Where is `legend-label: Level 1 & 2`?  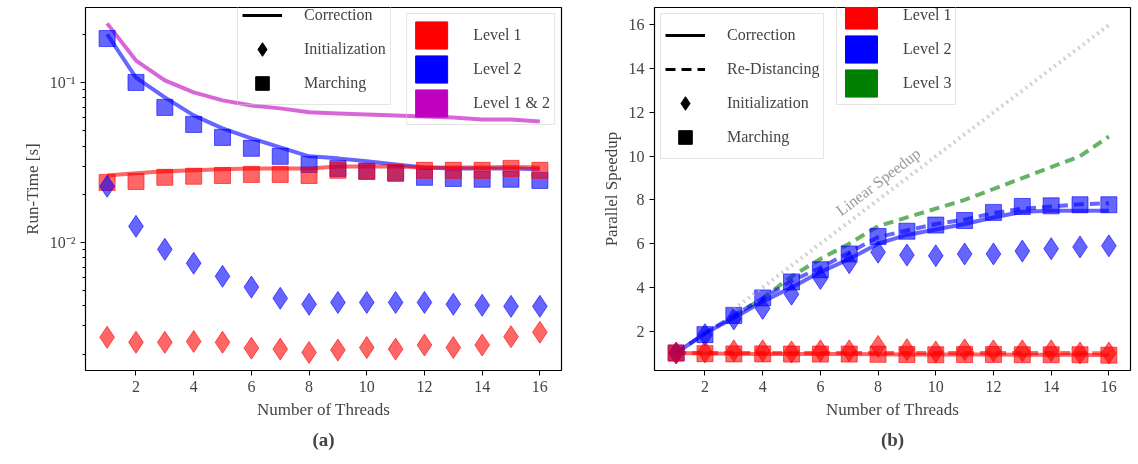 legend-label: Level 1 & 2 is located at coordinates (511, 103).